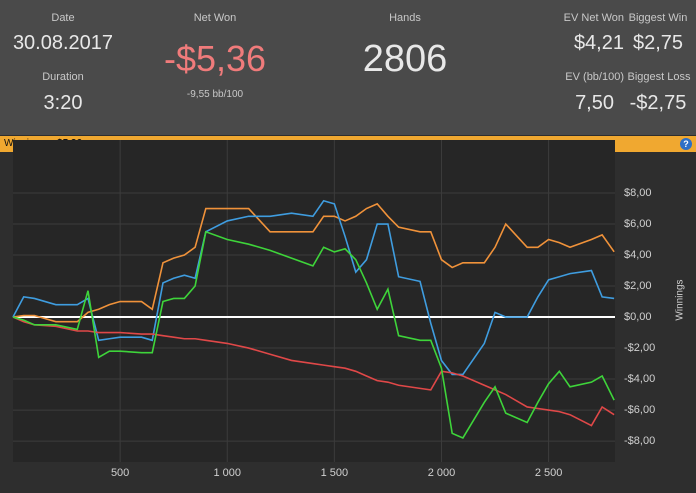 The width and height of the screenshot is (696, 493). Describe the element at coordinates (227, 473) in the screenshot. I see `x-tick-label: 1 000` at that location.